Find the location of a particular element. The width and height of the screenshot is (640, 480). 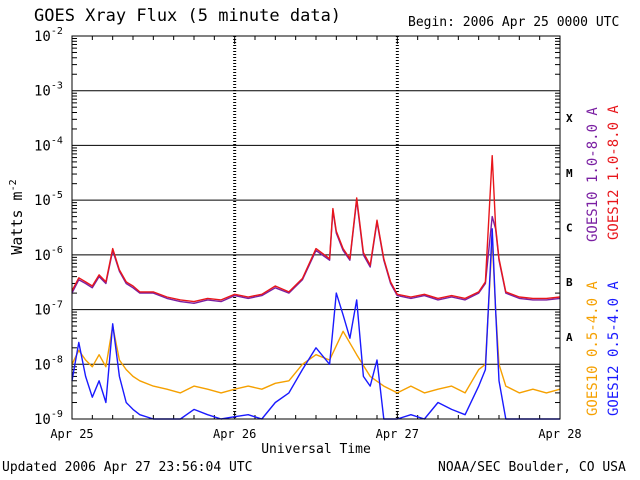

y-tick-label: 10⁻⁴ is located at coordinates (48, 144).